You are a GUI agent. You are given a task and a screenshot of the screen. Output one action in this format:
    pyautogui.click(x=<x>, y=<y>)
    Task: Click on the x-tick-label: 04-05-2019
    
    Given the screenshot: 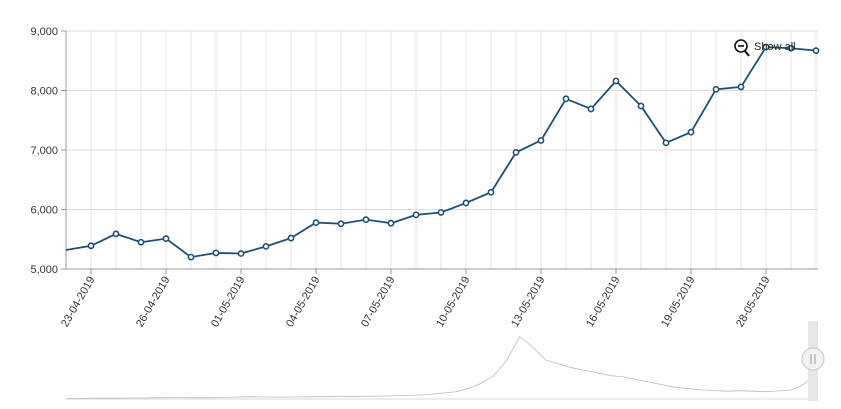 What is the action you would take?
    pyautogui.click(x=303, y=302)
    